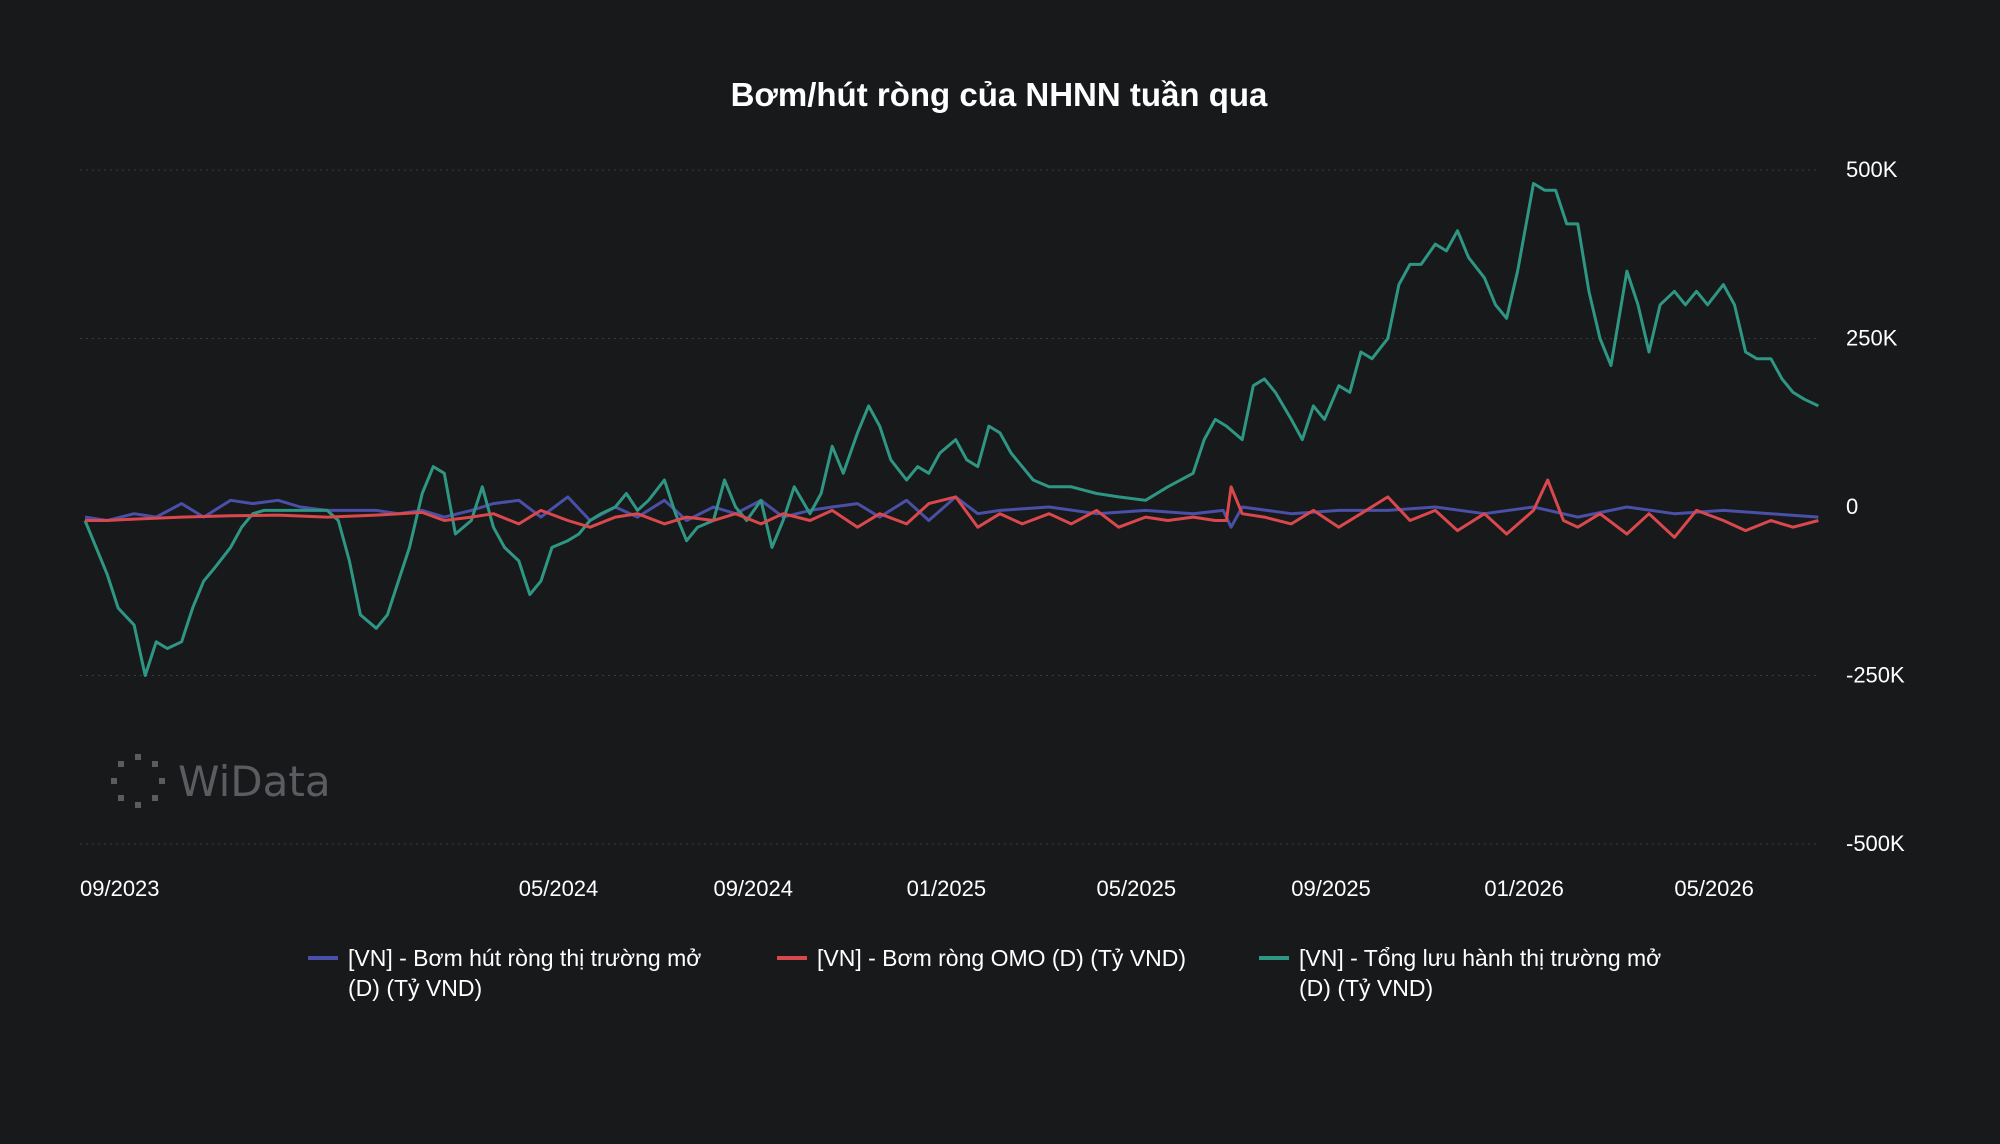 The height and width of the screenshot is (1144, 2000). What do you see at coordinates (1872, 169) in the screenshot?
I see `y-tick-label: 500K` at bounding box center [1872, 169].